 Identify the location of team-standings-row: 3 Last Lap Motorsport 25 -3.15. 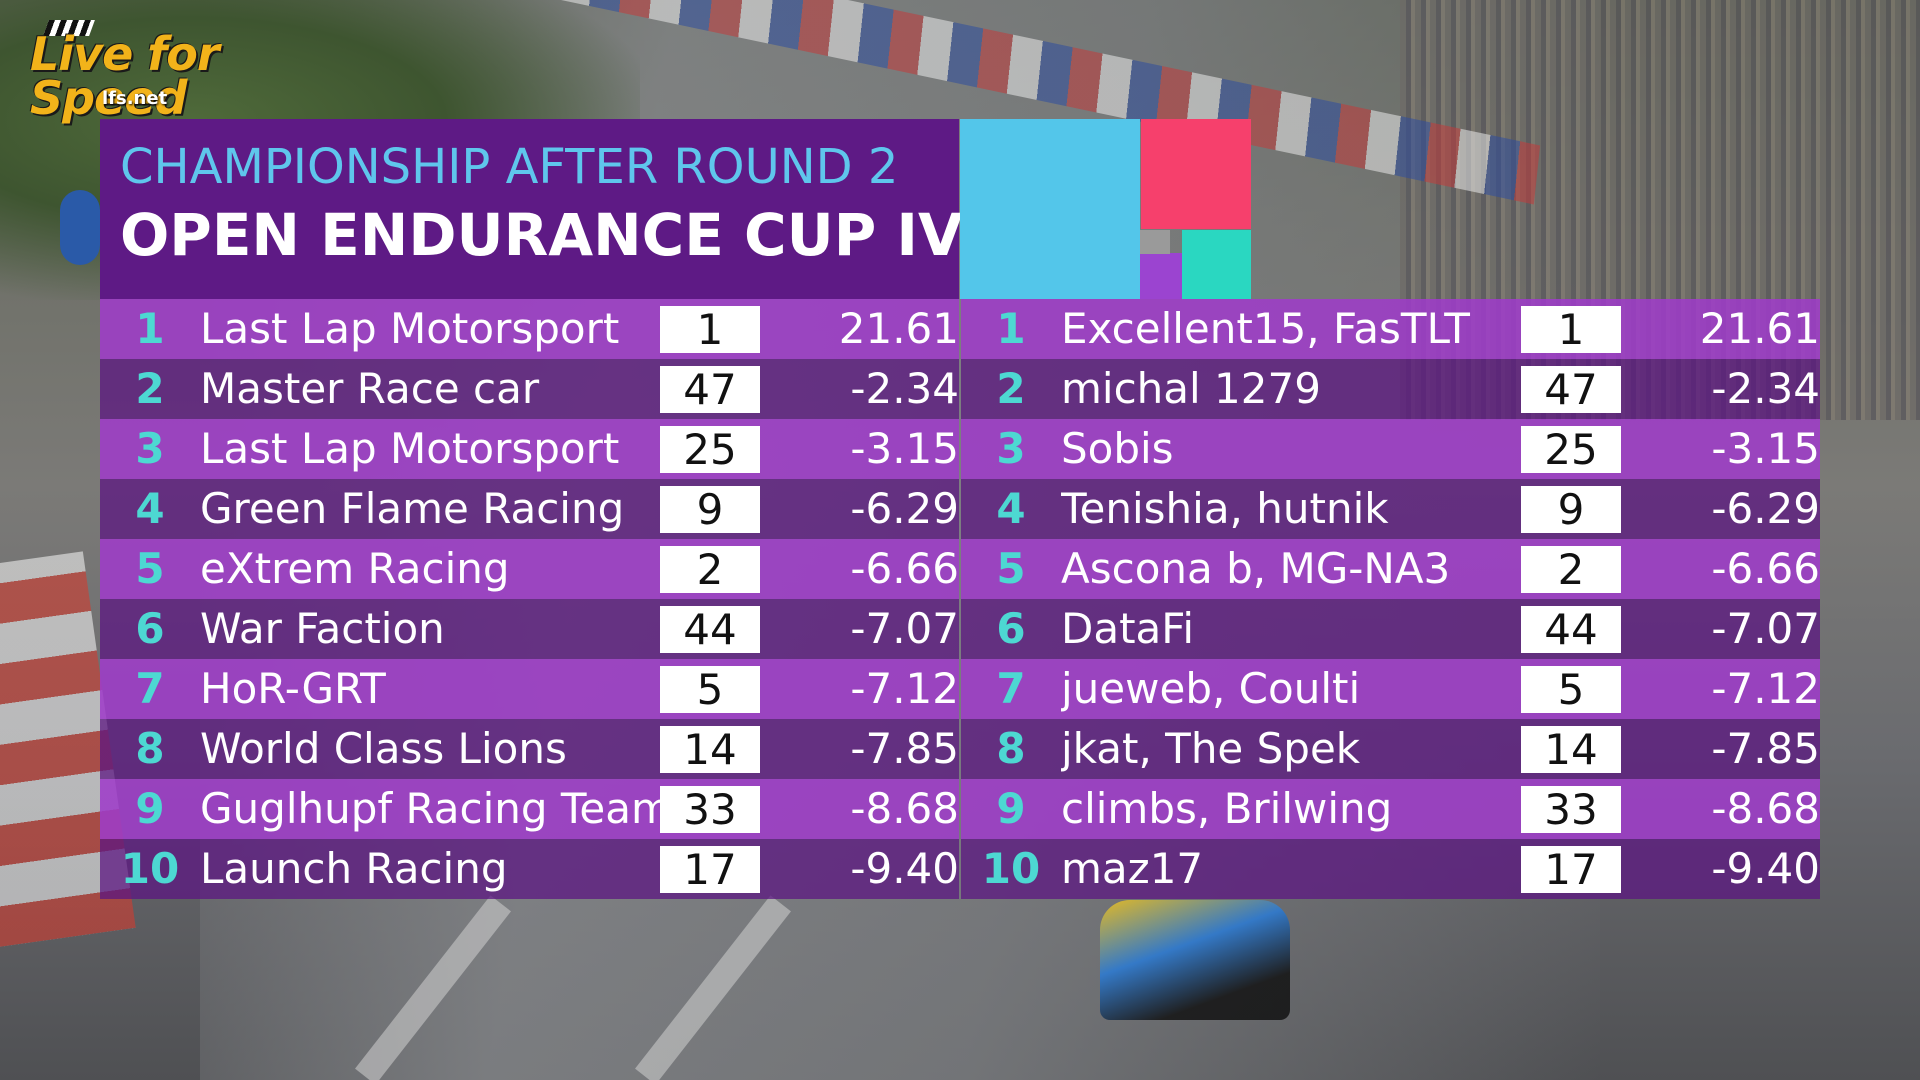
(529, 449).